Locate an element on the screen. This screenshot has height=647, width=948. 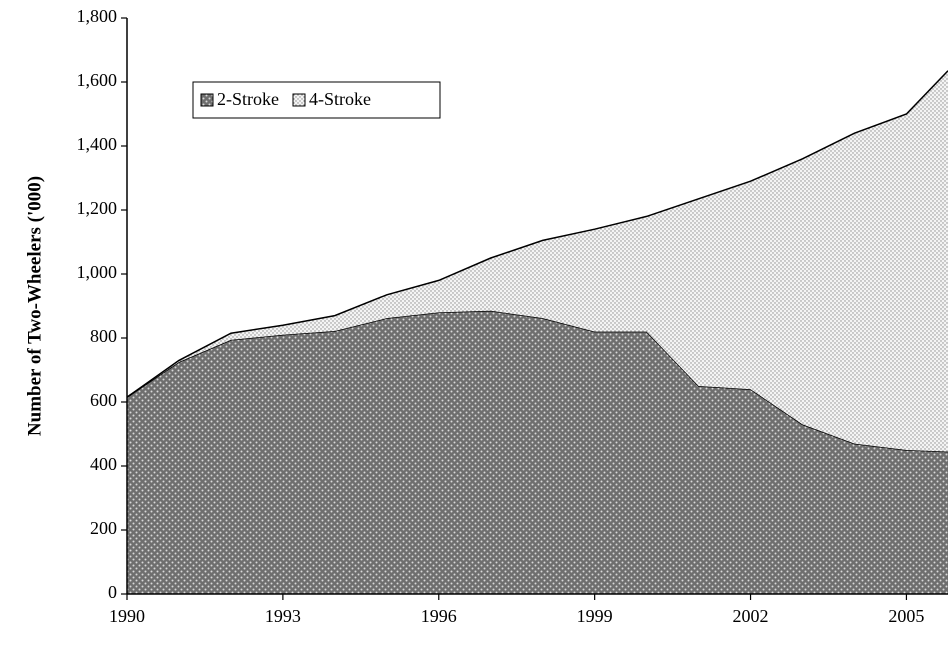
y-tick-label: 1,800 is located at coordinates (97, 16).